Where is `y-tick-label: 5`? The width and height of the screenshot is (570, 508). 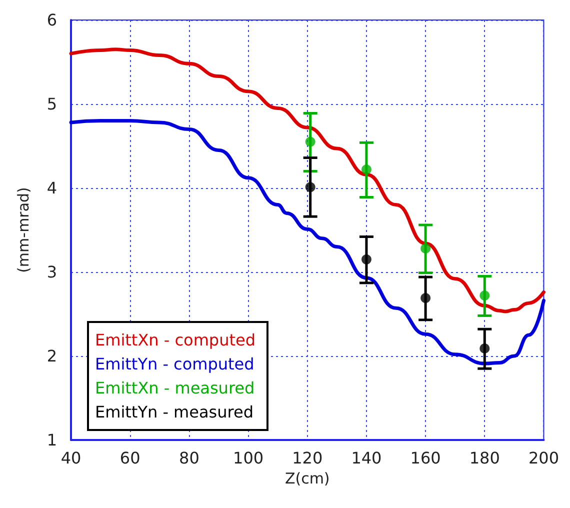 y-tick-label: 5 is located at coordinates (51, 104).